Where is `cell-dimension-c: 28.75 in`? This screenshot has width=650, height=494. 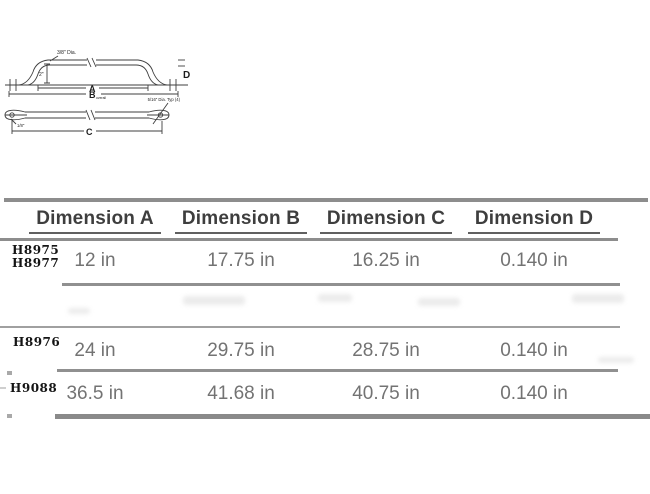 cell-dimension-c: 28.75 in is located at coordinates (386, 350).